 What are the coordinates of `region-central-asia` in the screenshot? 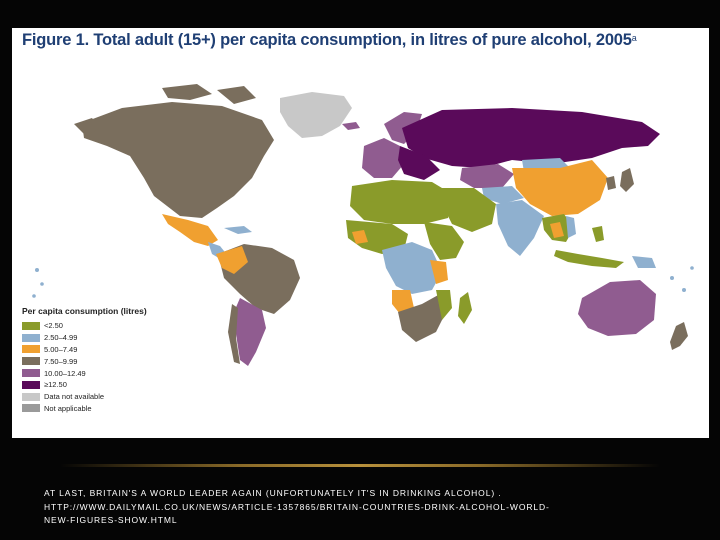 It's located at (487, 176).